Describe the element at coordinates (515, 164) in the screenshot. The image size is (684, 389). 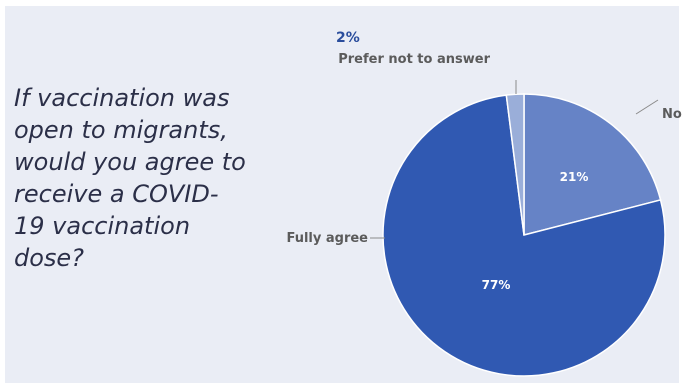
I see `pie-slice-prefer-not-to-answer` at that location.